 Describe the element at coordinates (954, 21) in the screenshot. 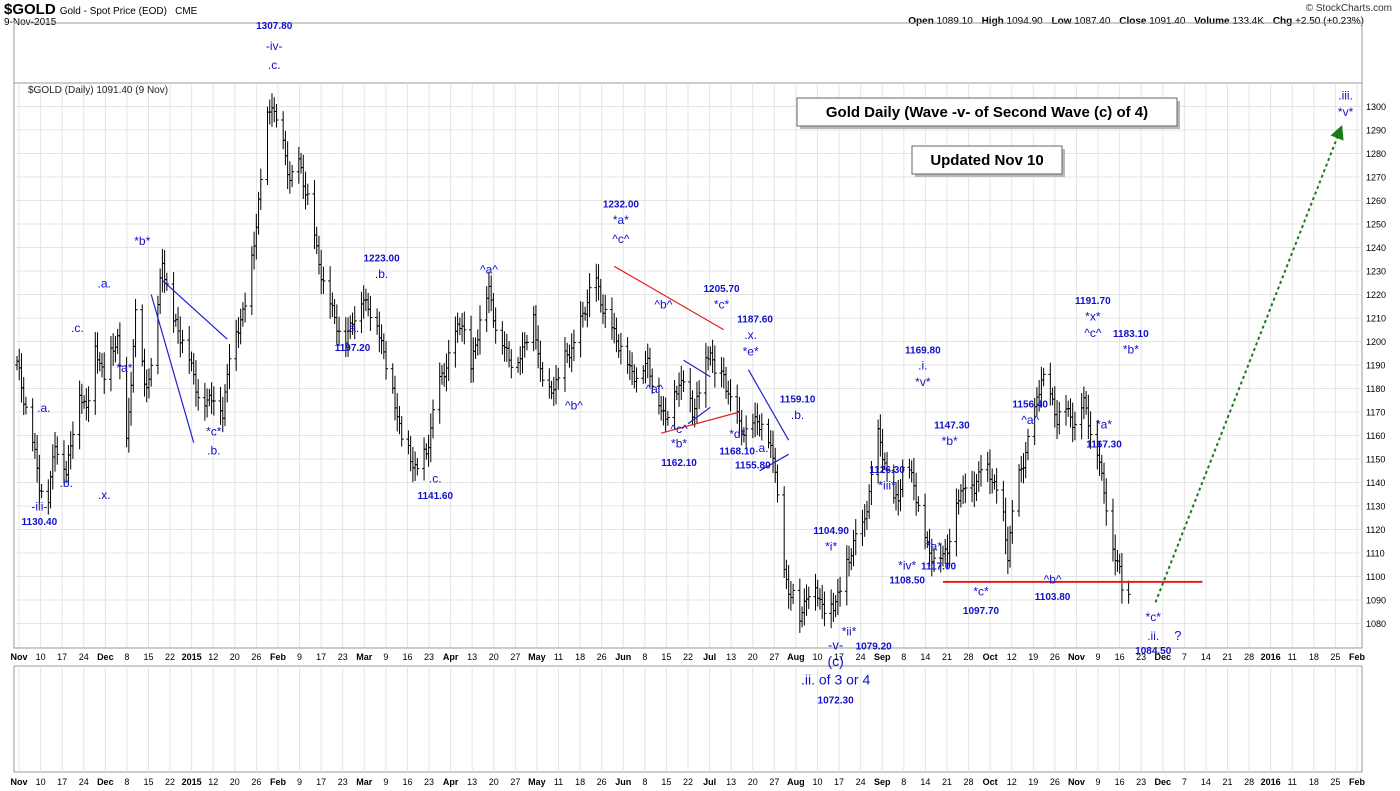

I see `open-value: 1089.10` at that location.